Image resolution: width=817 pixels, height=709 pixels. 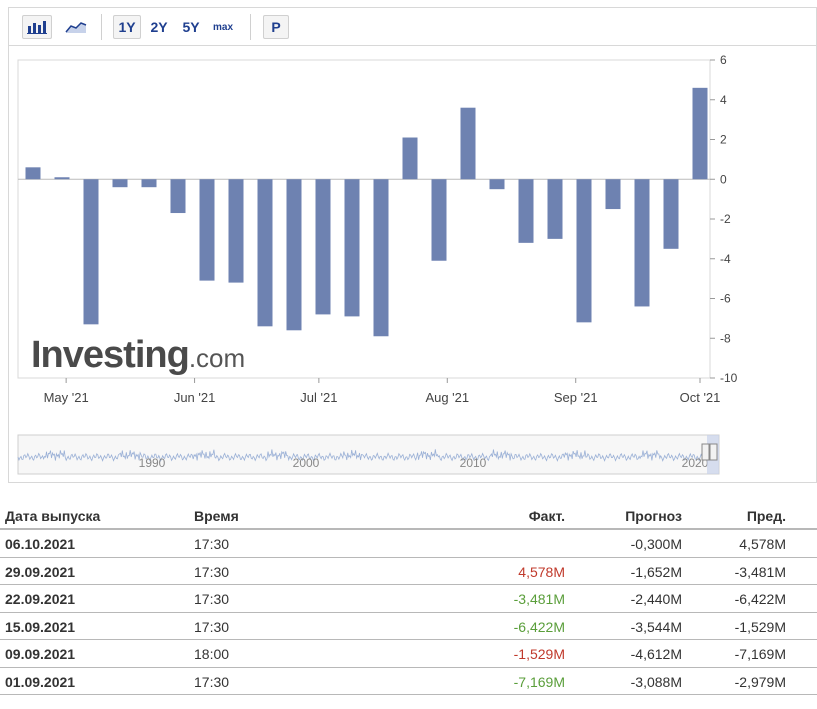 What do you see at coordinates (408, 516) in the screenshot?
I see `table-header: Дата выпуска Время Факт. Прогноз Пред.` at bounding box center [408, 516].